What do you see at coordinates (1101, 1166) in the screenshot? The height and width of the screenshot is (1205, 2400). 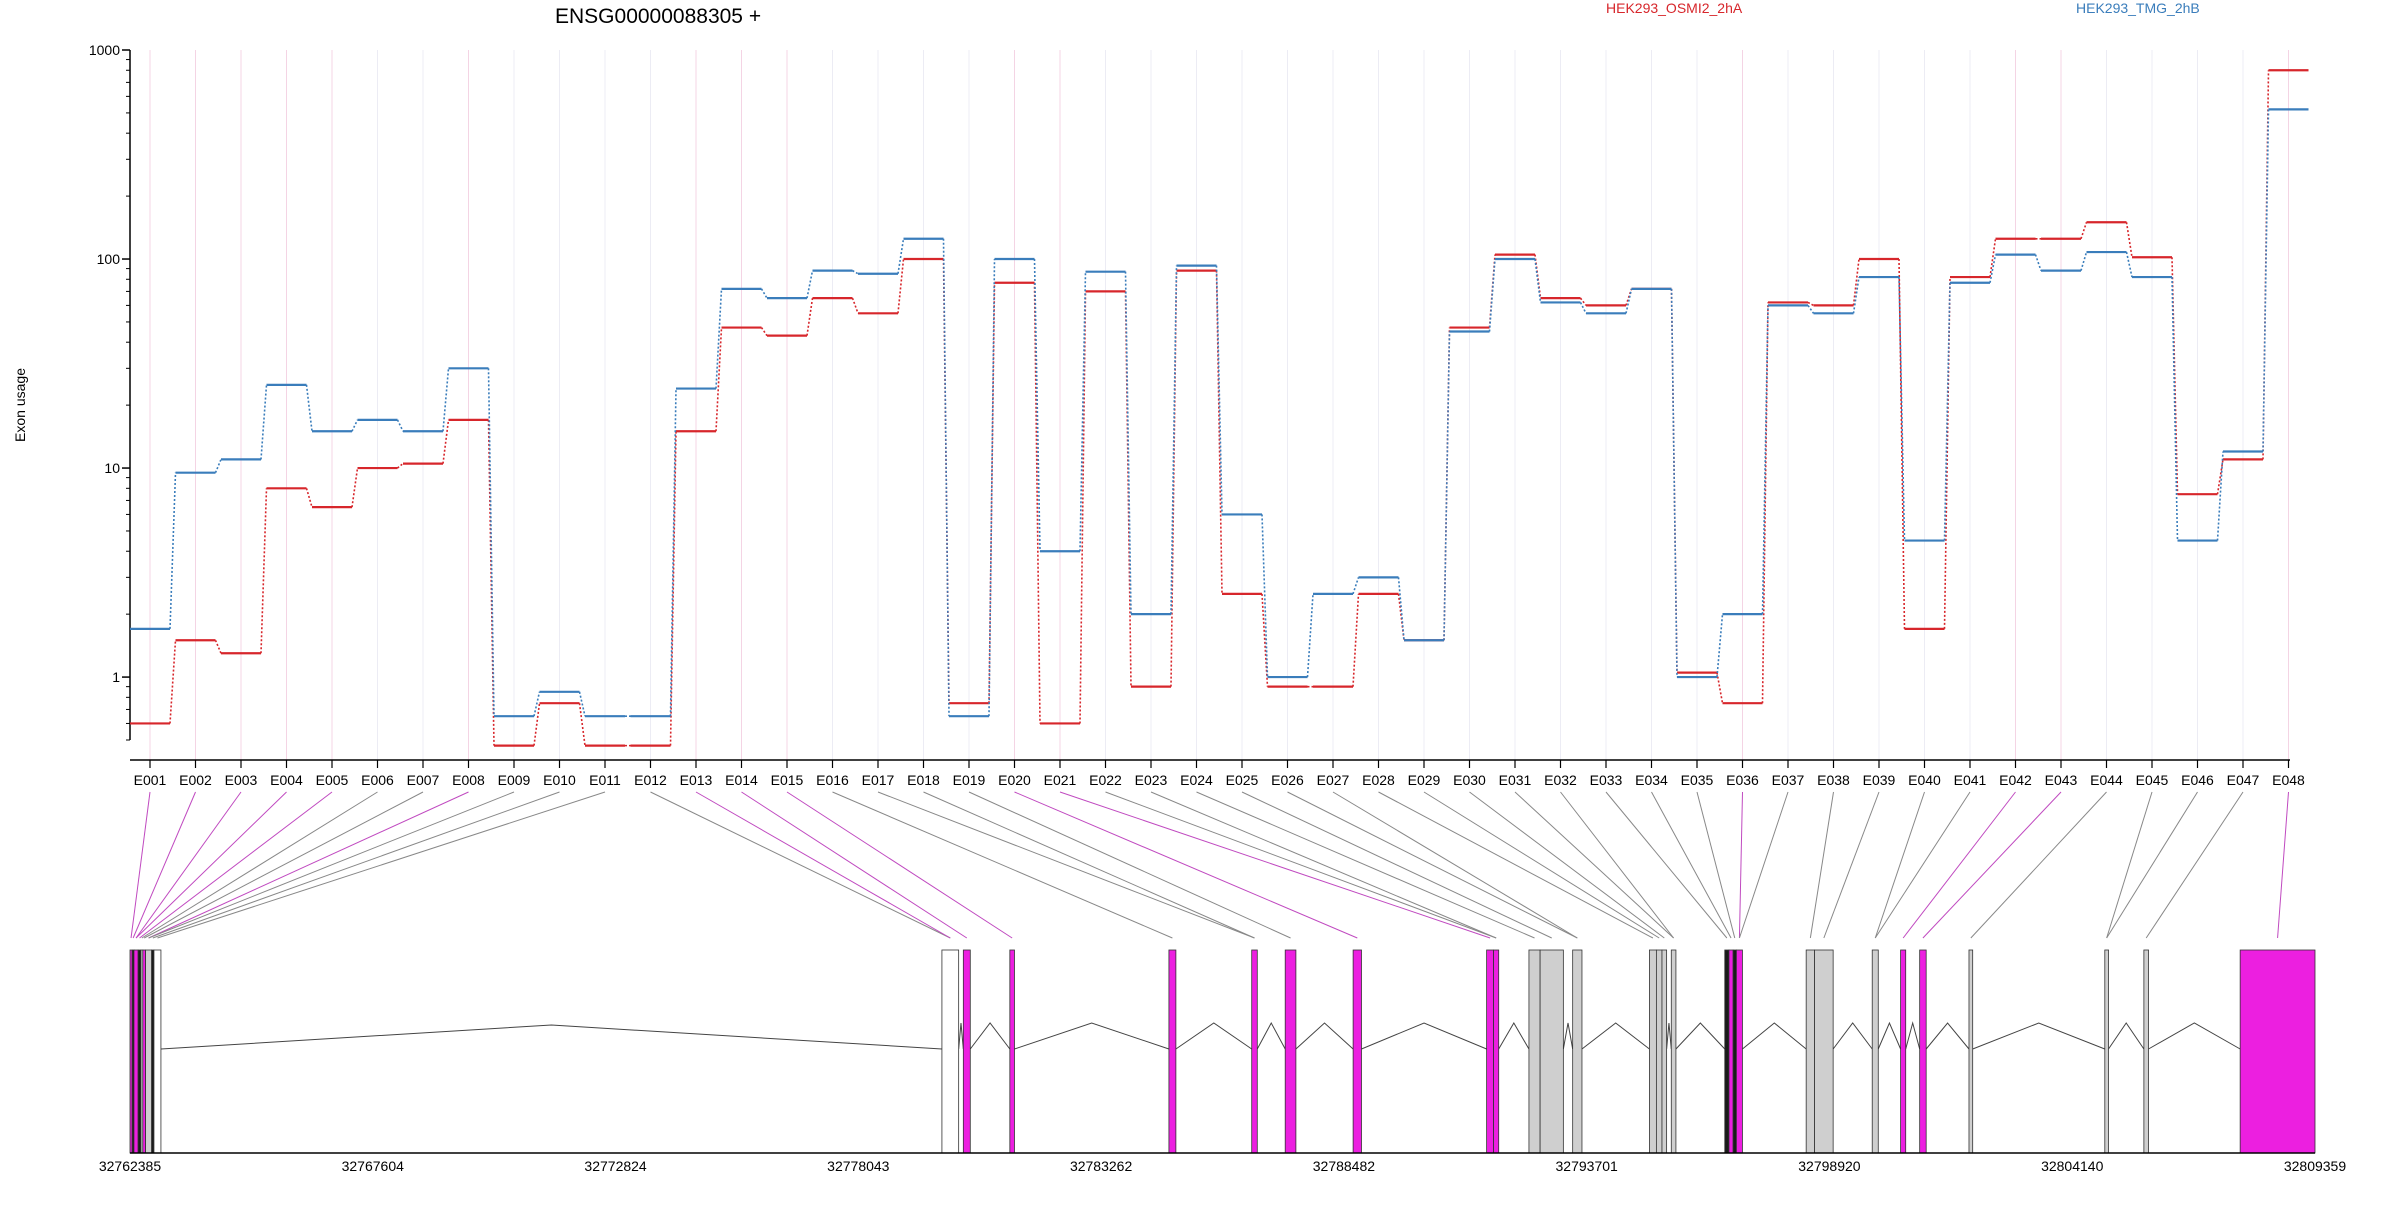 I see `genomic-tick-label: 32783262` at bounding box center [1101, 1166].